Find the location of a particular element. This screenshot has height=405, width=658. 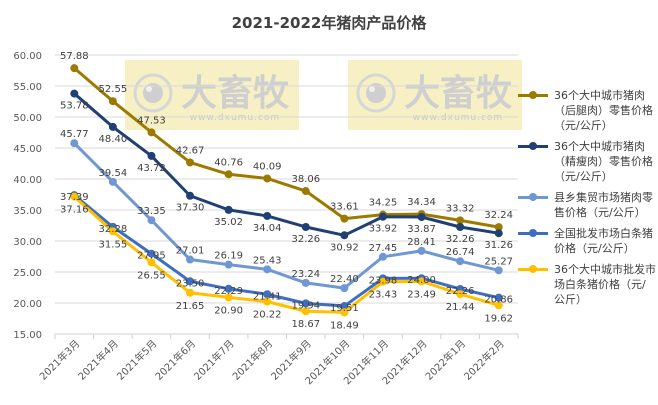

legend-label: 36个大中城市猪肉（精瘦肉）零售价格（元/公斤） is located at coordinates (603, 161).